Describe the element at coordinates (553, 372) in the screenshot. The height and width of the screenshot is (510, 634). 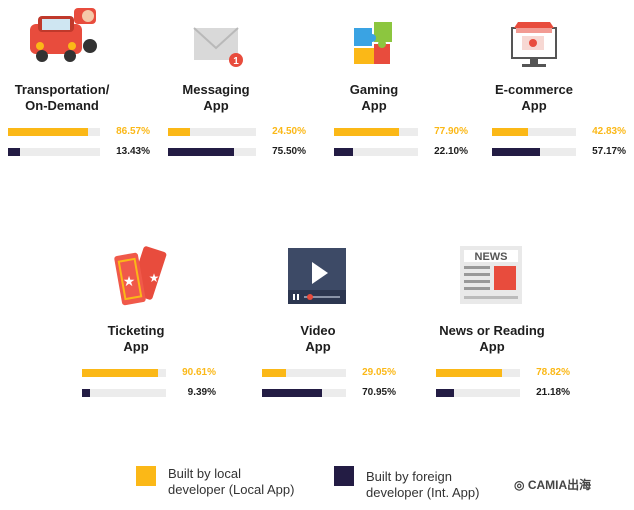
I see `data-label-local: 78.82%` at that location.